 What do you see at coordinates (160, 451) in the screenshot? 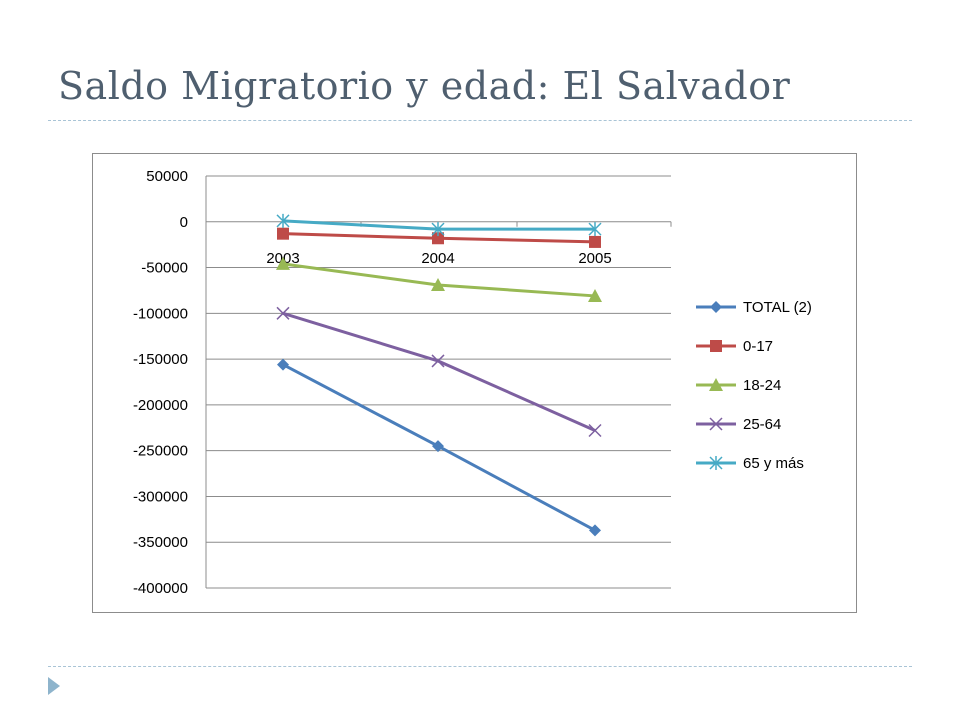
I see `y-tick-label: -250000` at bounding box center [160, 451].